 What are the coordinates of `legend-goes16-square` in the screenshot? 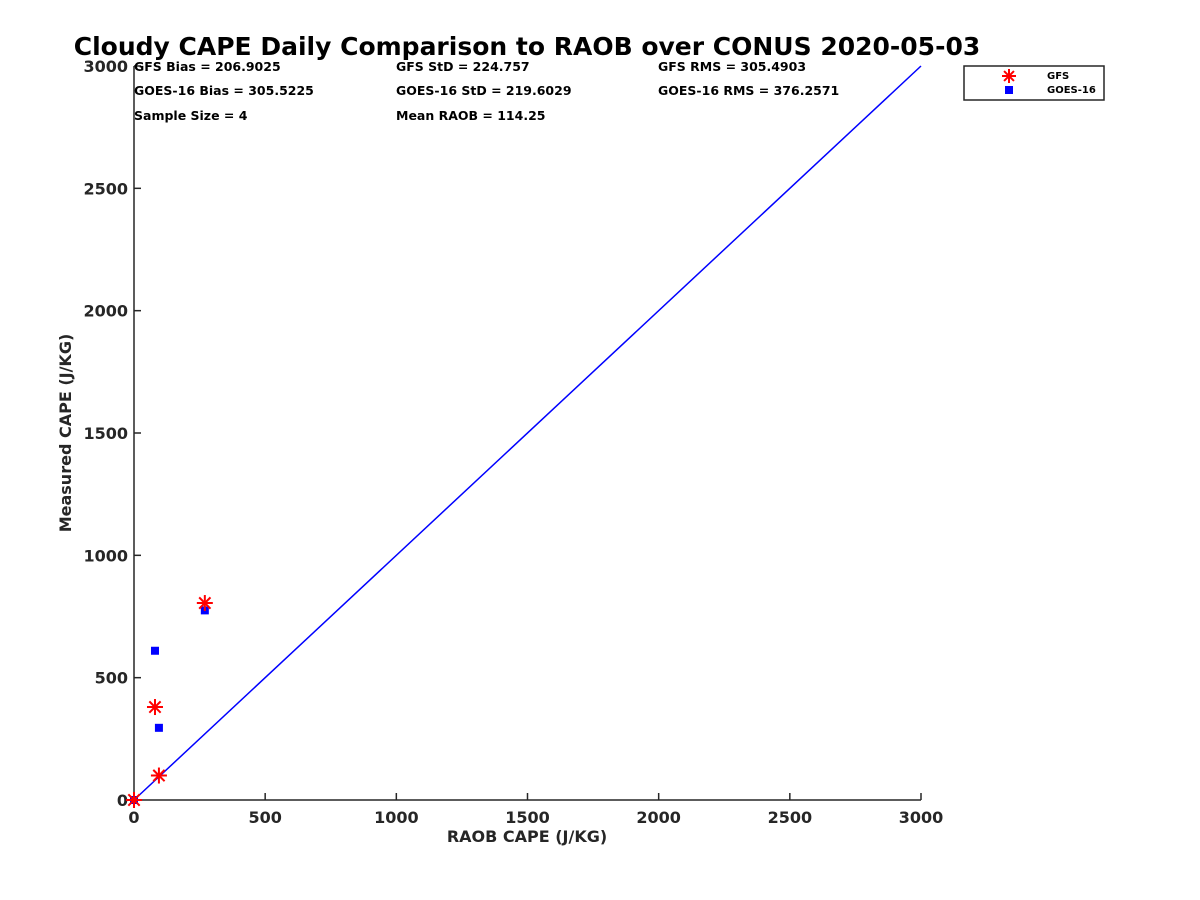 It's located at (1009, 90).